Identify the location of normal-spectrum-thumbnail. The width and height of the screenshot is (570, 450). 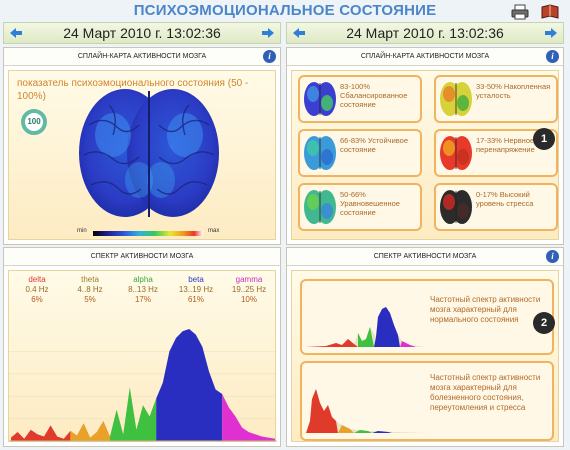
(366, 327).